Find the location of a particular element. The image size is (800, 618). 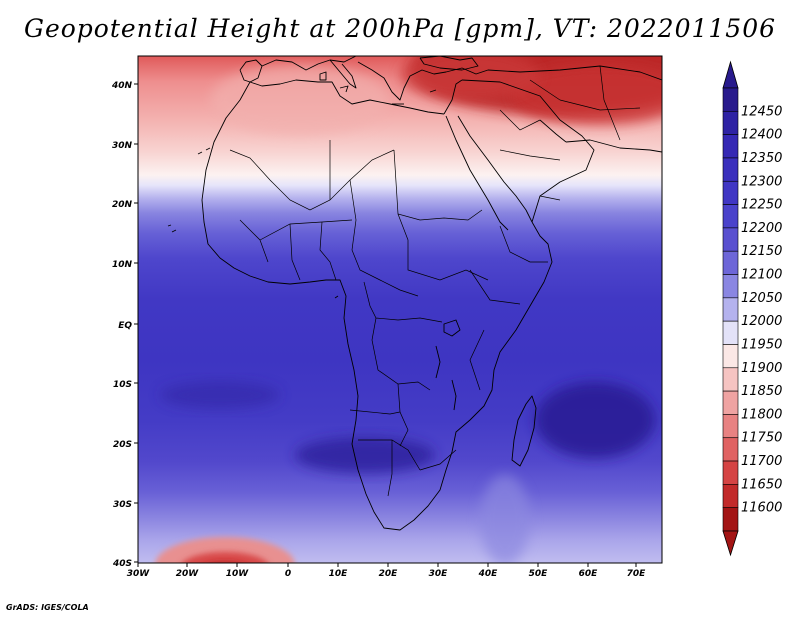

colorbar-label: 11750 is located at coordinates (761, 438).